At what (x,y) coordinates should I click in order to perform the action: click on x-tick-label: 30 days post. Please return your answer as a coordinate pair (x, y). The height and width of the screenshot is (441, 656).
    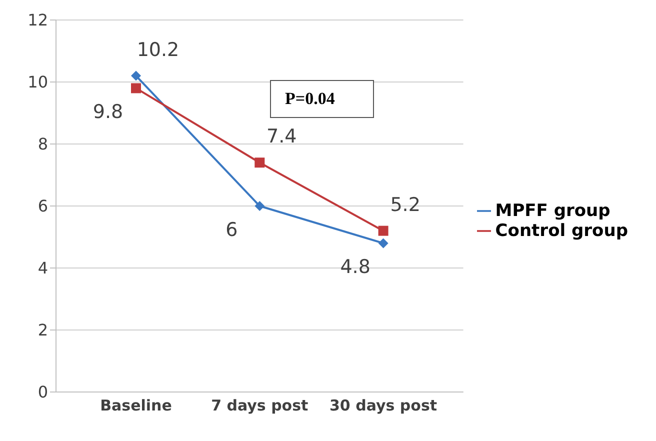
    Looking at the image, I should click on (384, 405).